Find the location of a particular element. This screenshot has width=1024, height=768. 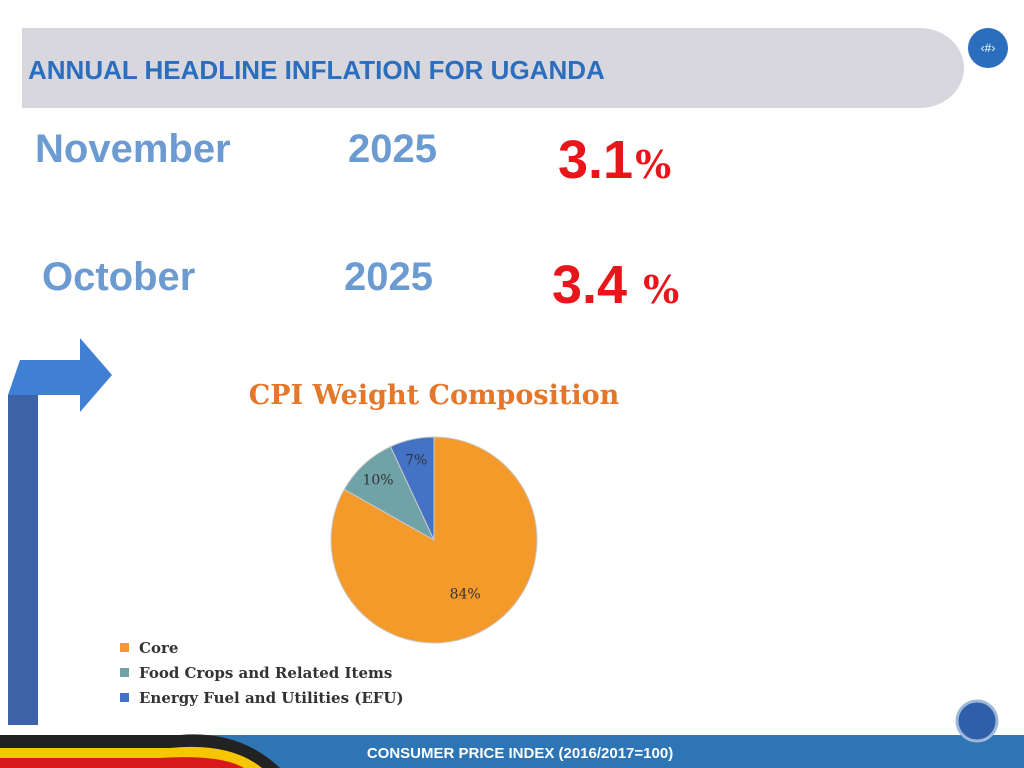

pie-slice is located at coordinates (412, 488).